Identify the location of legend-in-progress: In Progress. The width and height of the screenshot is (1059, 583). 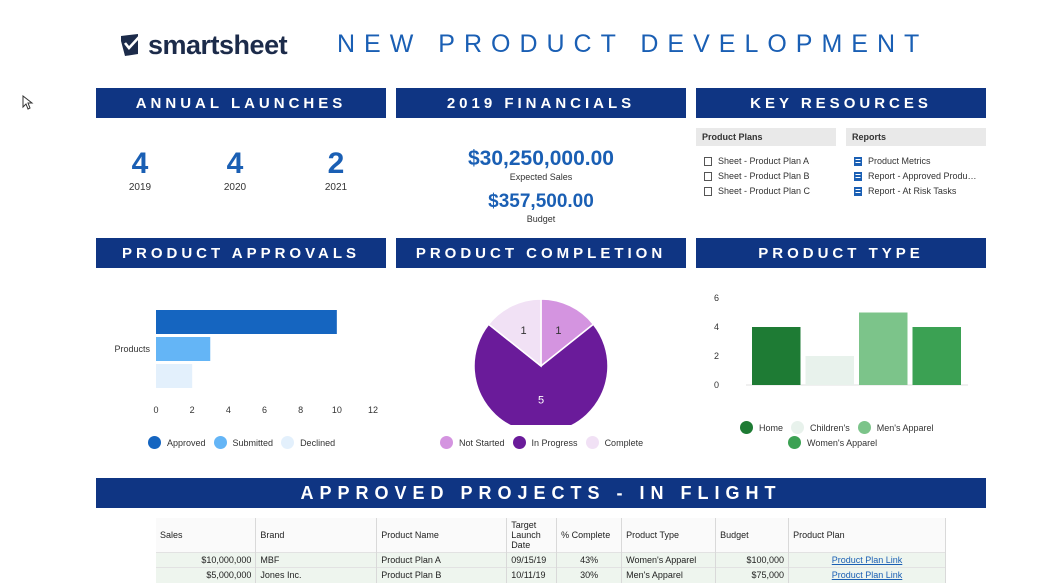
(545, 442).